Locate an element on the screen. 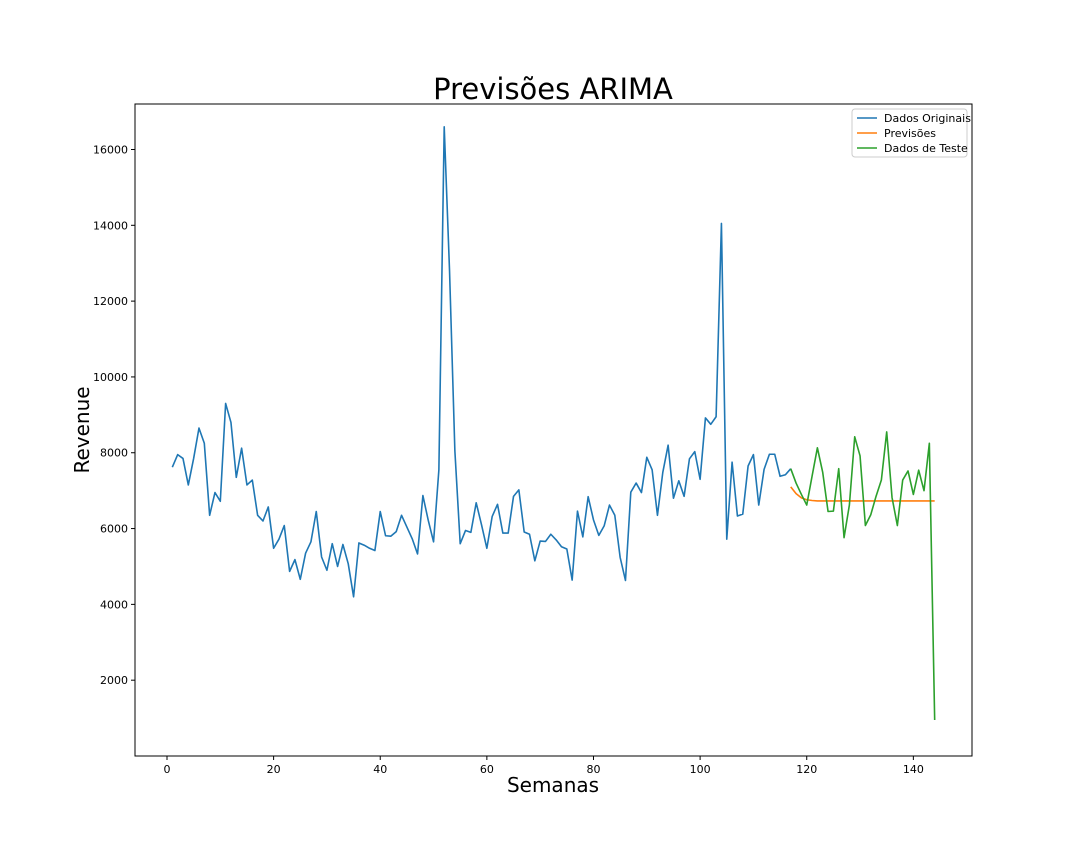 The height and width of the screenshot is (864, 1080). legend-entry: Dados de Teste is located at coordinates (926, 148).